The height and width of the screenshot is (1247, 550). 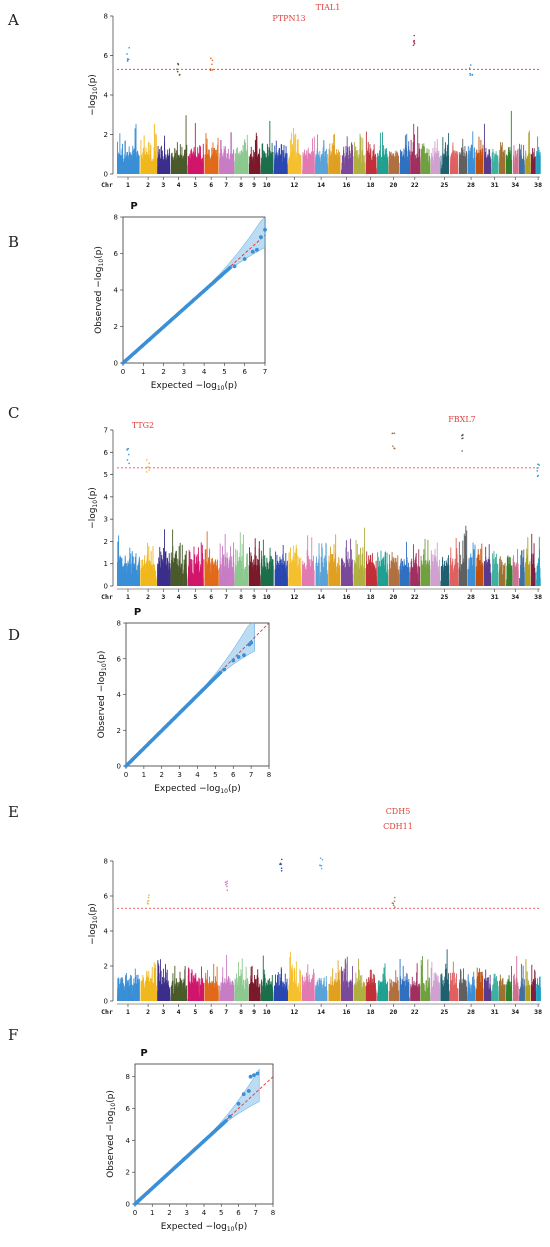 I want to click on panel-label-D: D, so click(x=14, y=635).